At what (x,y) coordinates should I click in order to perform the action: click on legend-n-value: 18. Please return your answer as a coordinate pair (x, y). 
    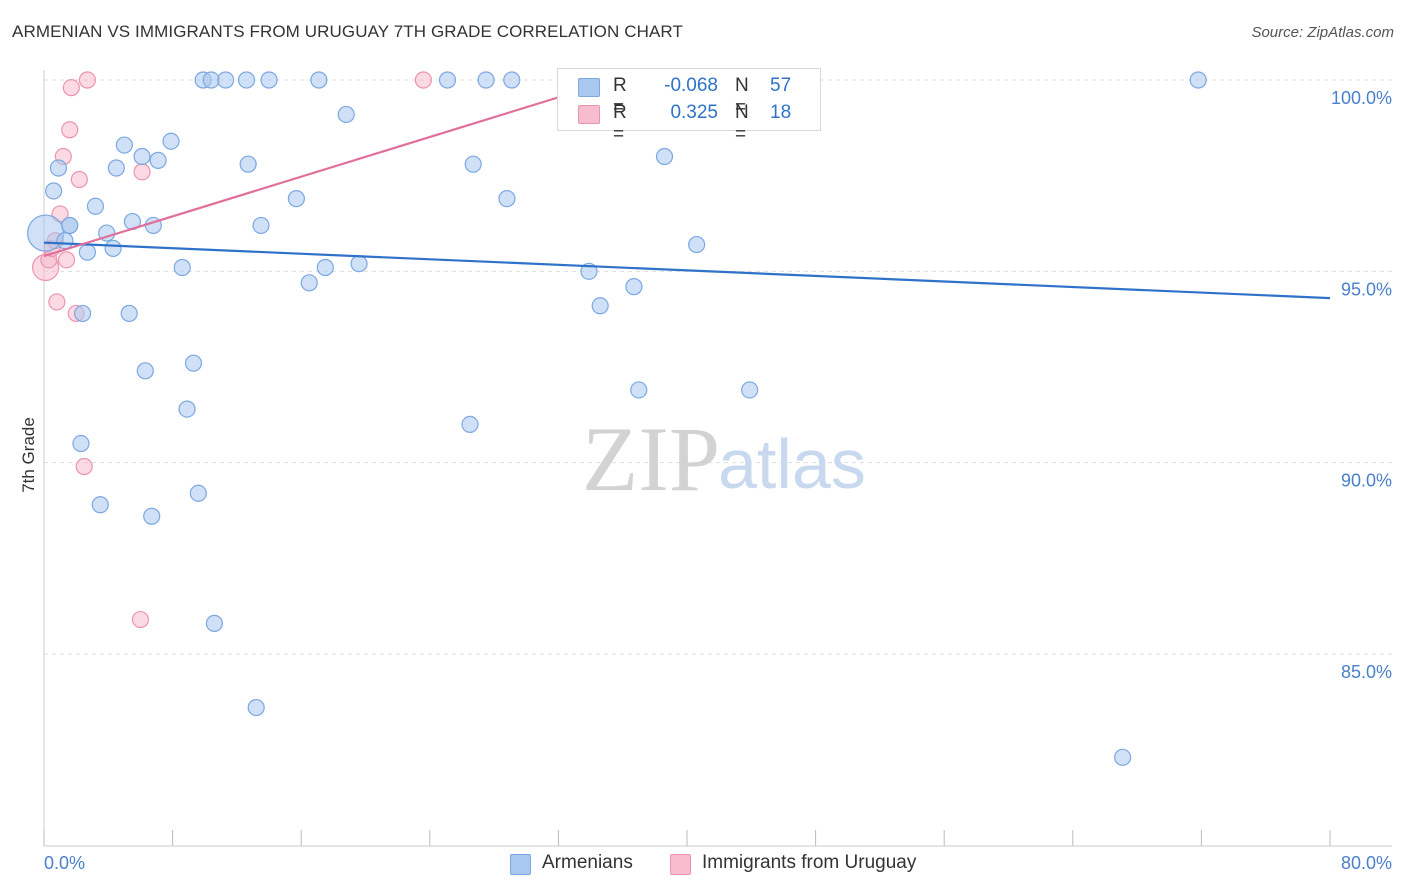
    Looking at the image, I should click on (781, 112).